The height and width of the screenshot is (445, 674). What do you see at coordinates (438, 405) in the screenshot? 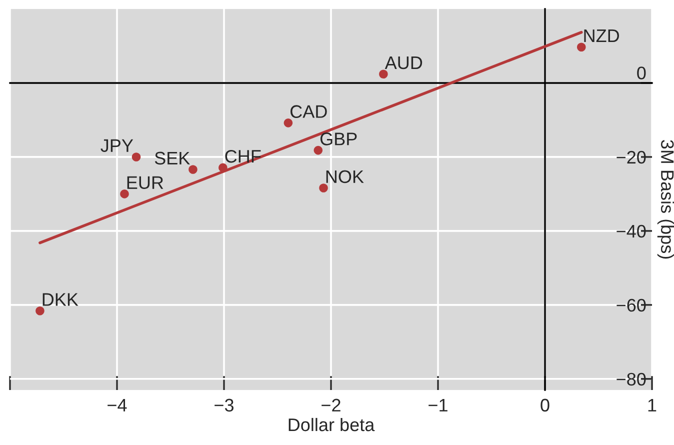
I see `x-tick-label: −1` at bounding box center [438, 405].